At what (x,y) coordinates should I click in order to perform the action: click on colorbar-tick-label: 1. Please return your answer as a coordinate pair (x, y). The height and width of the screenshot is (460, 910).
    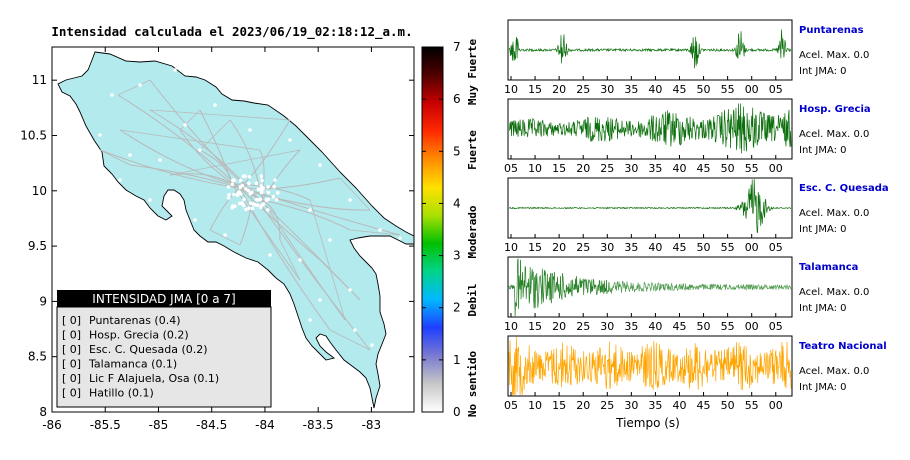
    Looking at the image, I should click on (457, 360).